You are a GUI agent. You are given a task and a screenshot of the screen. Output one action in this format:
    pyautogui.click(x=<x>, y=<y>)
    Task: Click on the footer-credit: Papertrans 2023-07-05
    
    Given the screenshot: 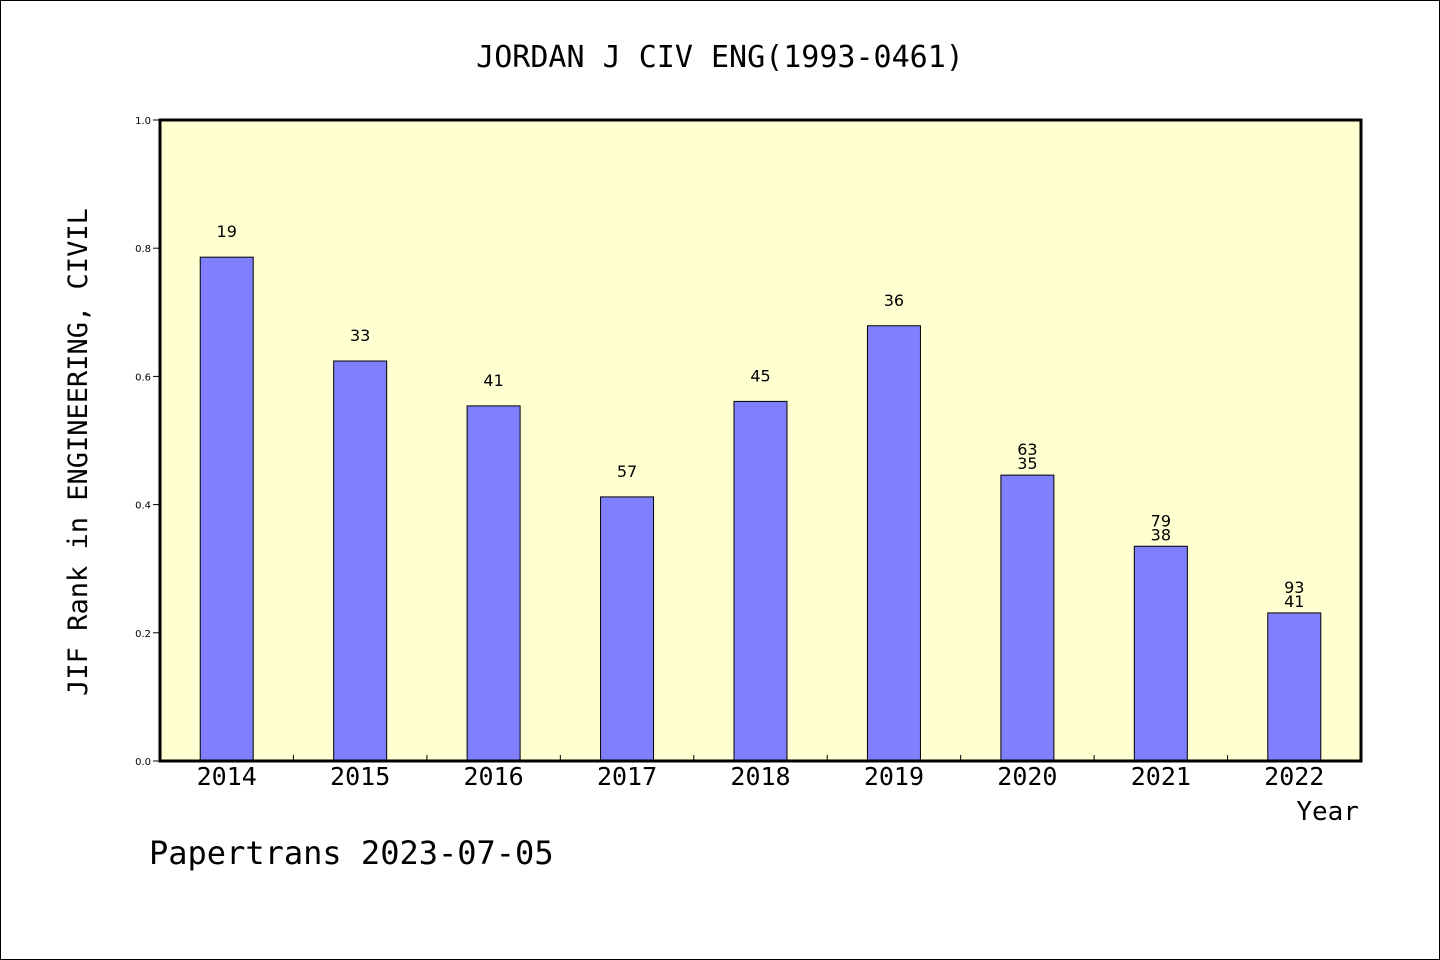 What is the action you would take?
    pyautogui.click(x=351, y=853)
    